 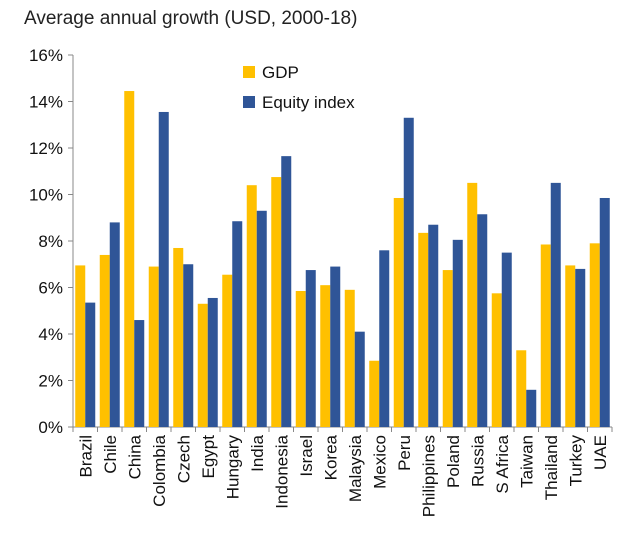 I want to click on bar-equity-turkey, so click(x=580, y=347).